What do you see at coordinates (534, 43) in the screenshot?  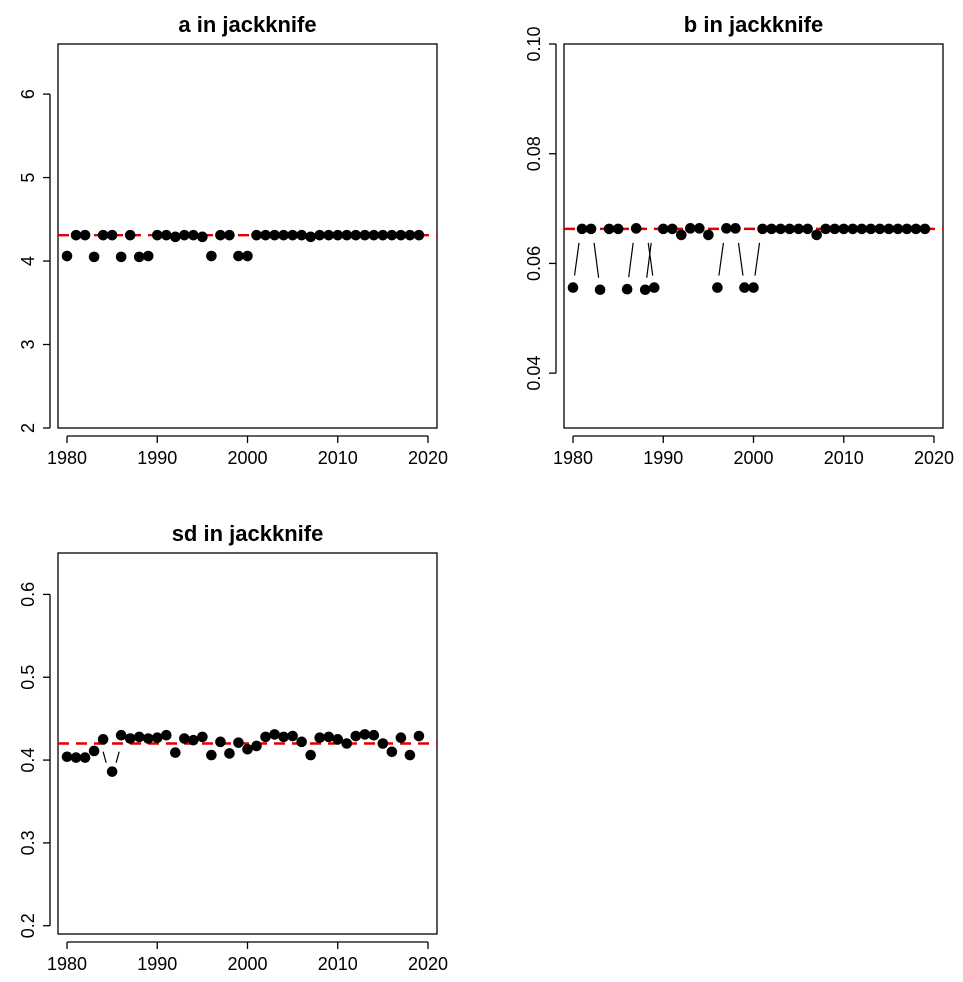 I see `y-tick-label: 0.10` at bounding box center [534, 43].